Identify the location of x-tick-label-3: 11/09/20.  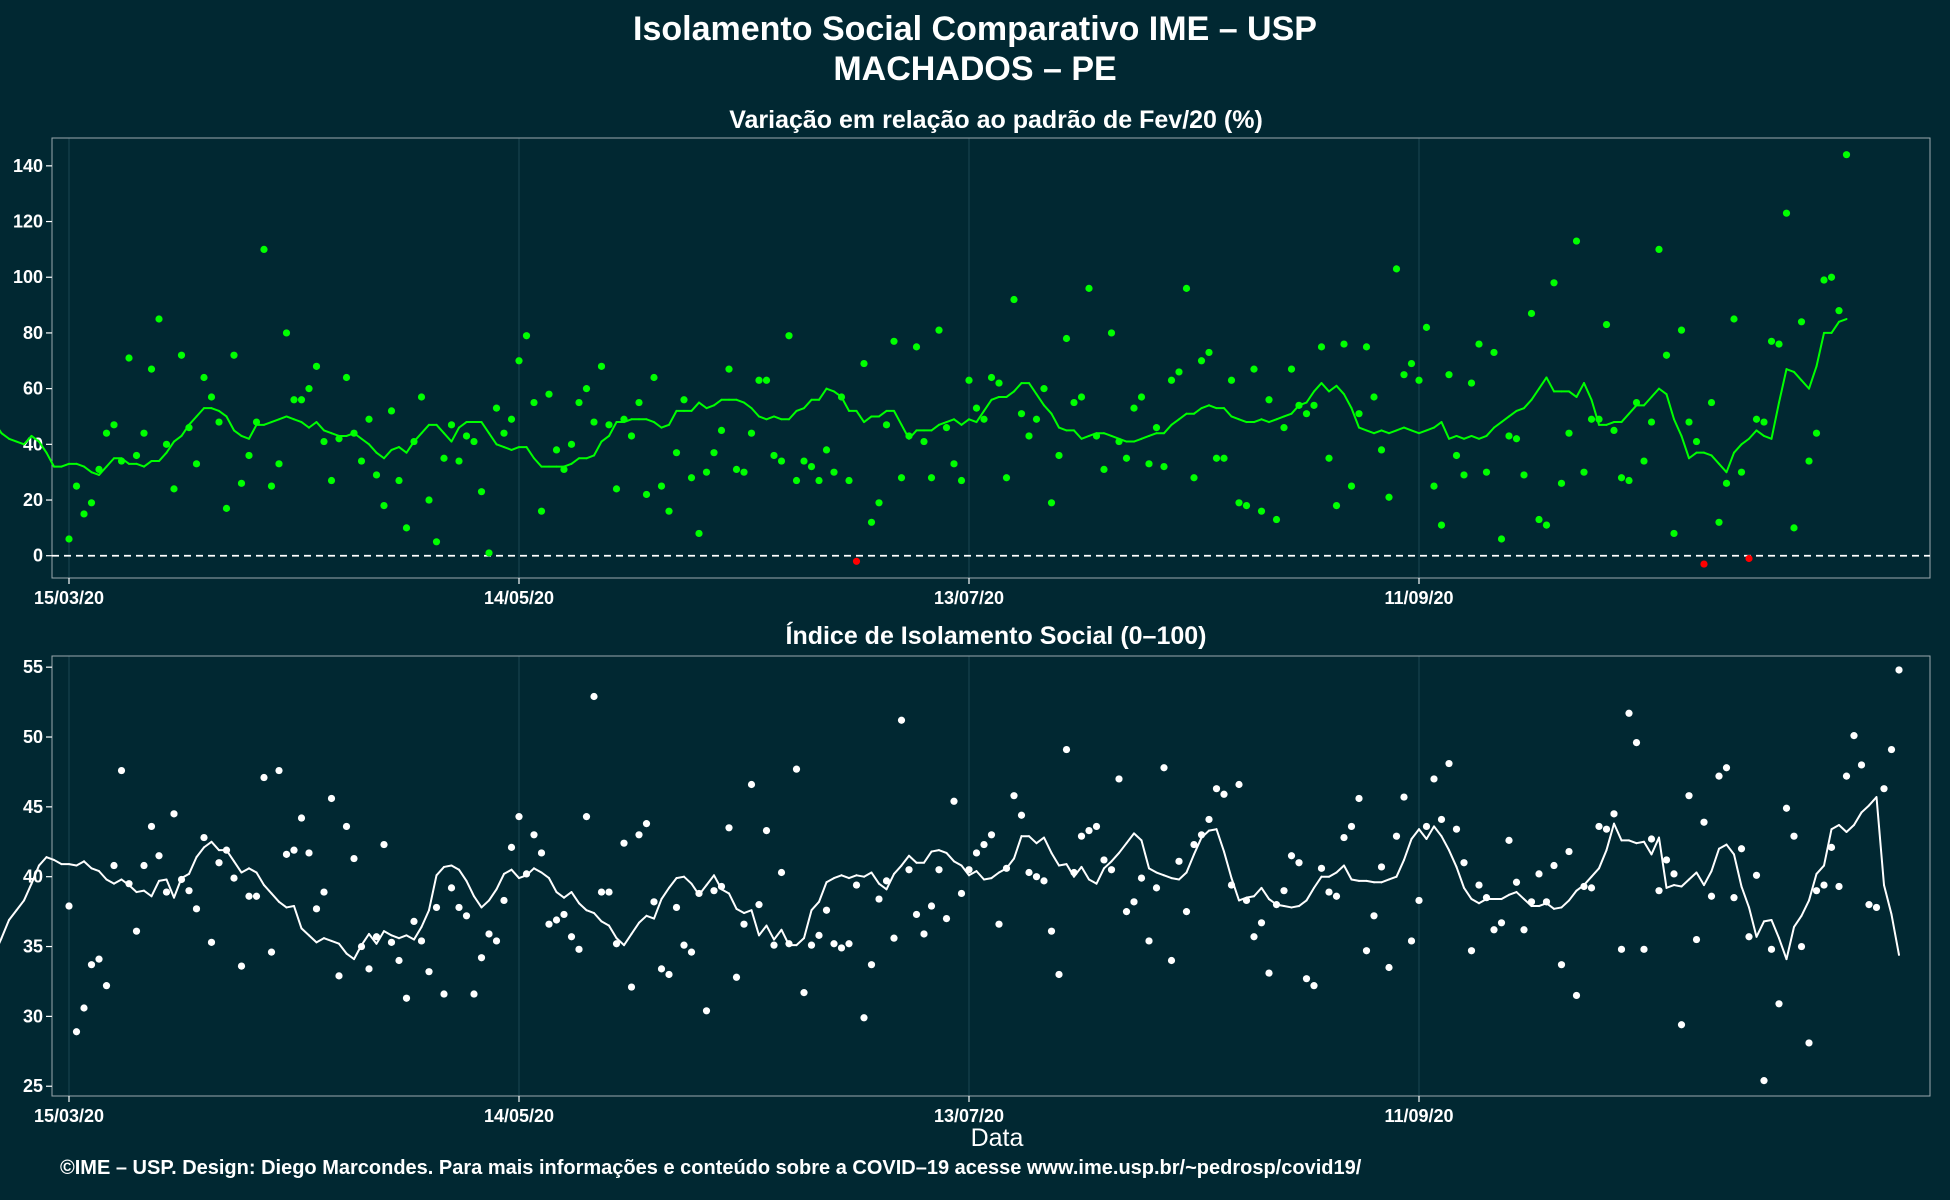
(1418, 1116).